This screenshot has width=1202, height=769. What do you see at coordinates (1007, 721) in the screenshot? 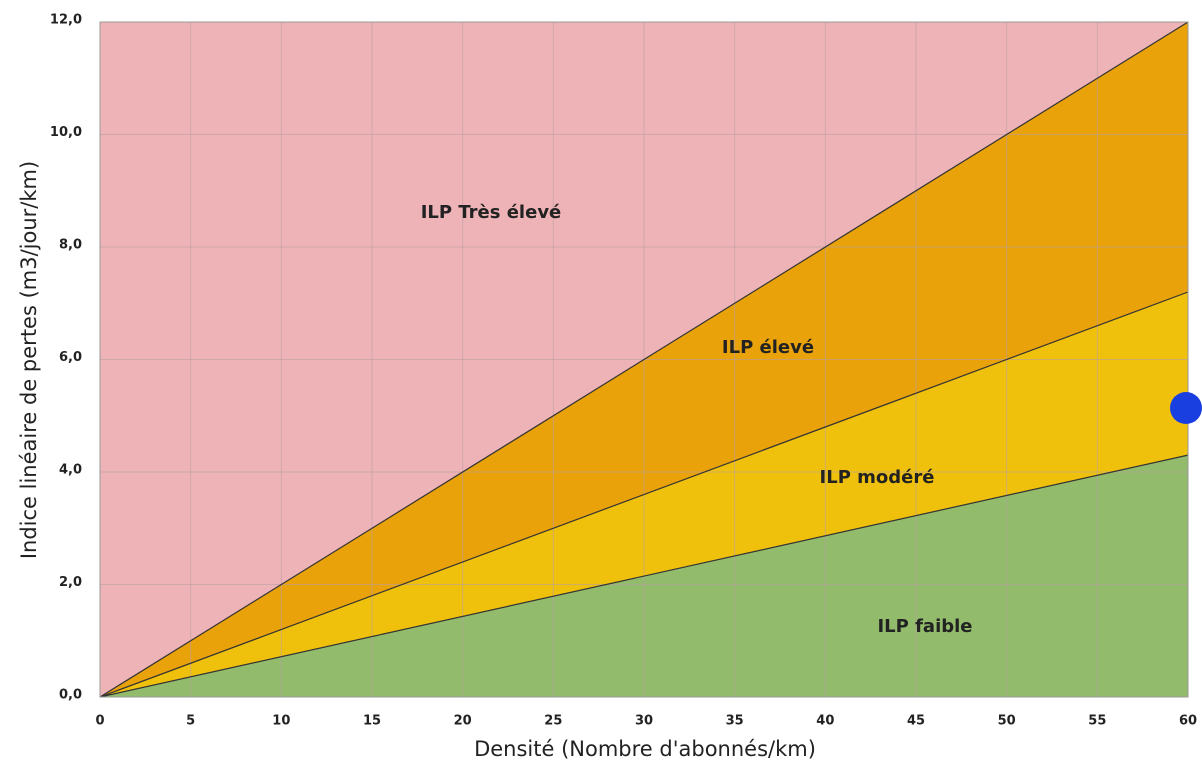
I see `x-tick-label: 50` at bounding box center [1007, 721].